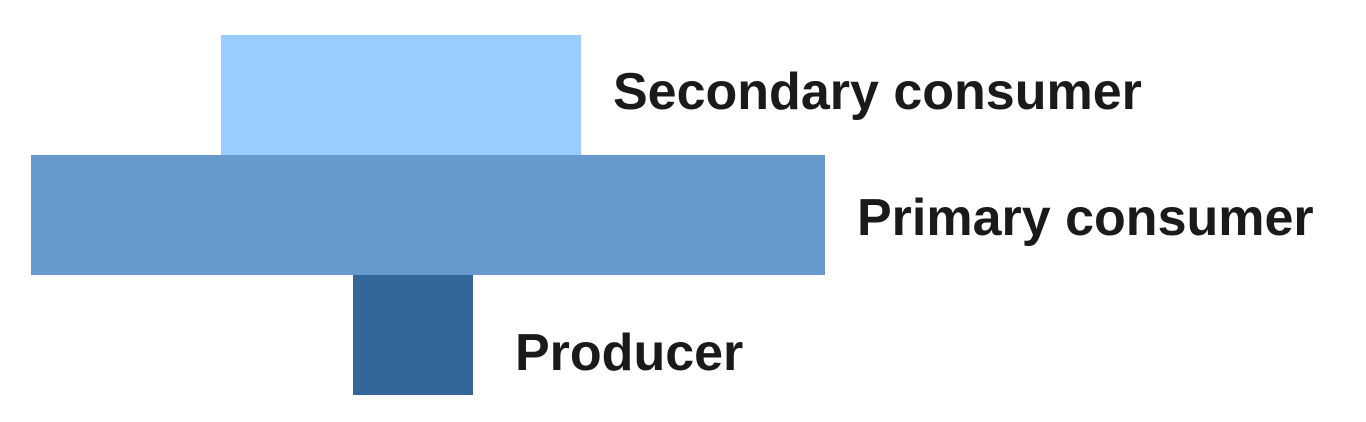  Describe the element at coordinates (401, 95) in the screenshot. I see `secondary-consumer-bar` at that location.